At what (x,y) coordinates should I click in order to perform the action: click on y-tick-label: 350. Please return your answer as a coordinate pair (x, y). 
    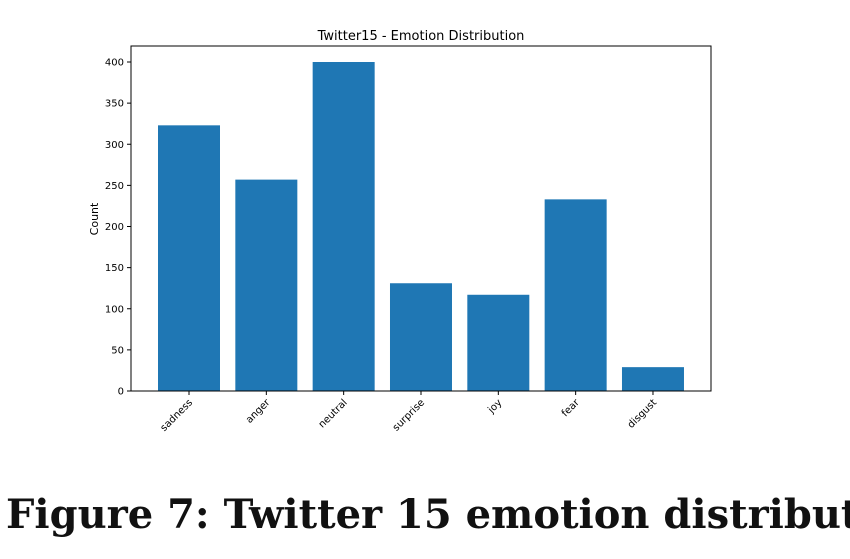
    Looking at the image, I should click on (114, 104).